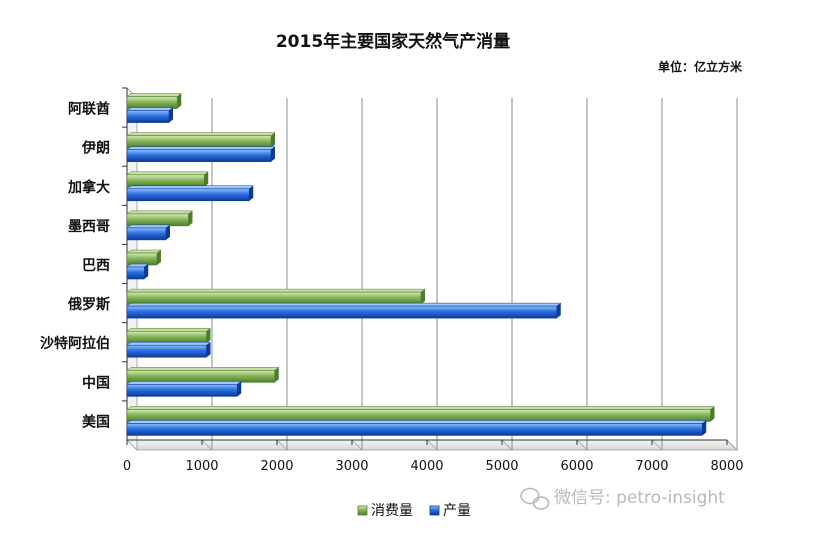 This screenshot has height=543, width=828. I want to click on category-label: 巴西, so click(96, 266).